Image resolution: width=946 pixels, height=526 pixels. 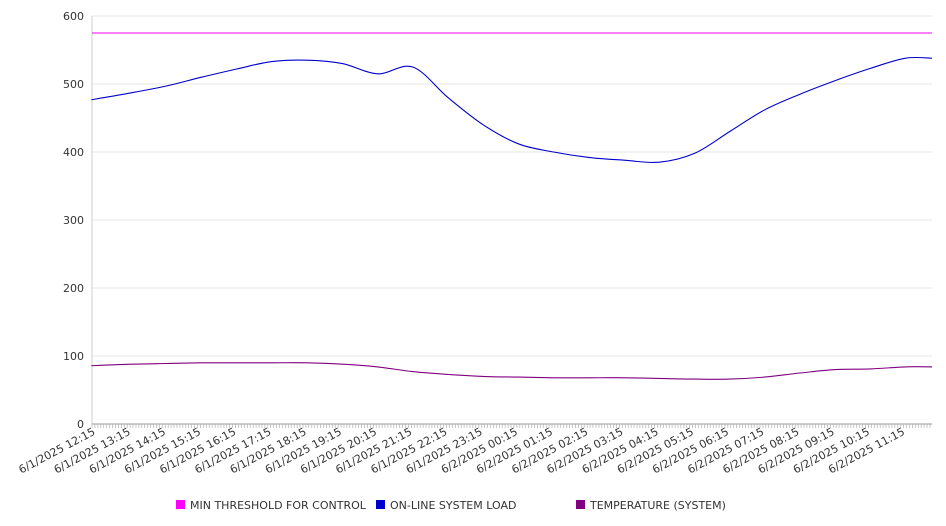 I want to click on legend-label: ON-LINE SYSTEM LOAD, so click(x=453, y=505).